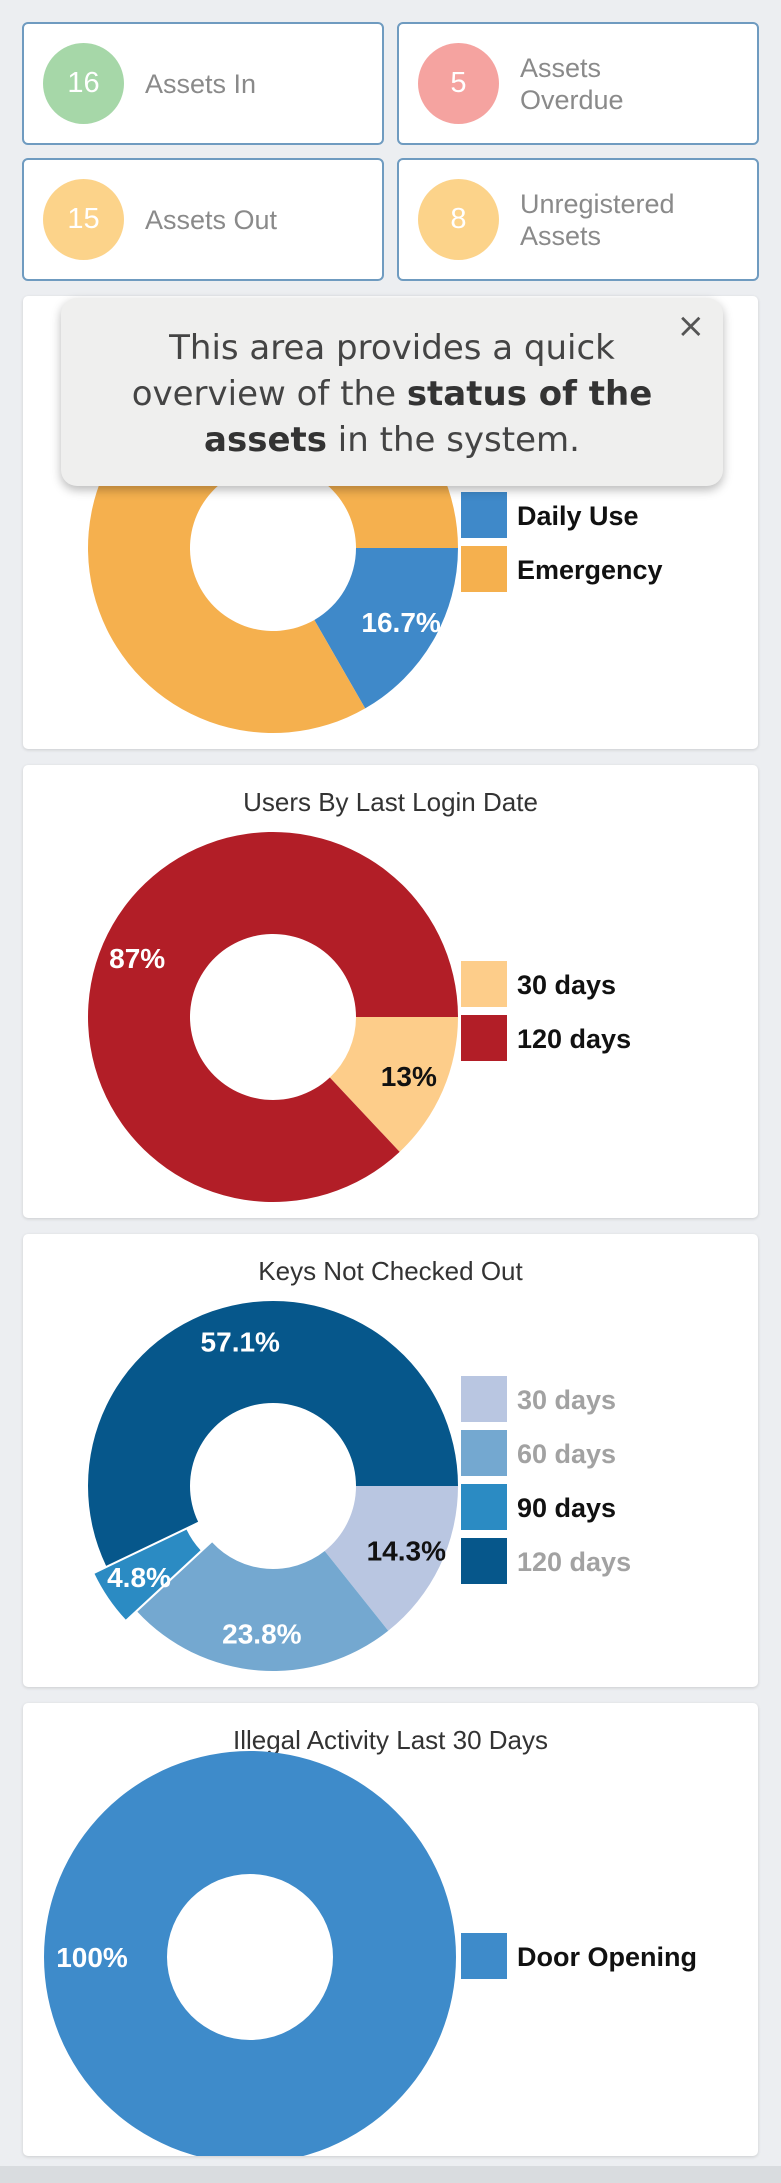 The width and height of the screenshot is (781, 2183). I want to click on slice-daily-use, so click(386, 628).